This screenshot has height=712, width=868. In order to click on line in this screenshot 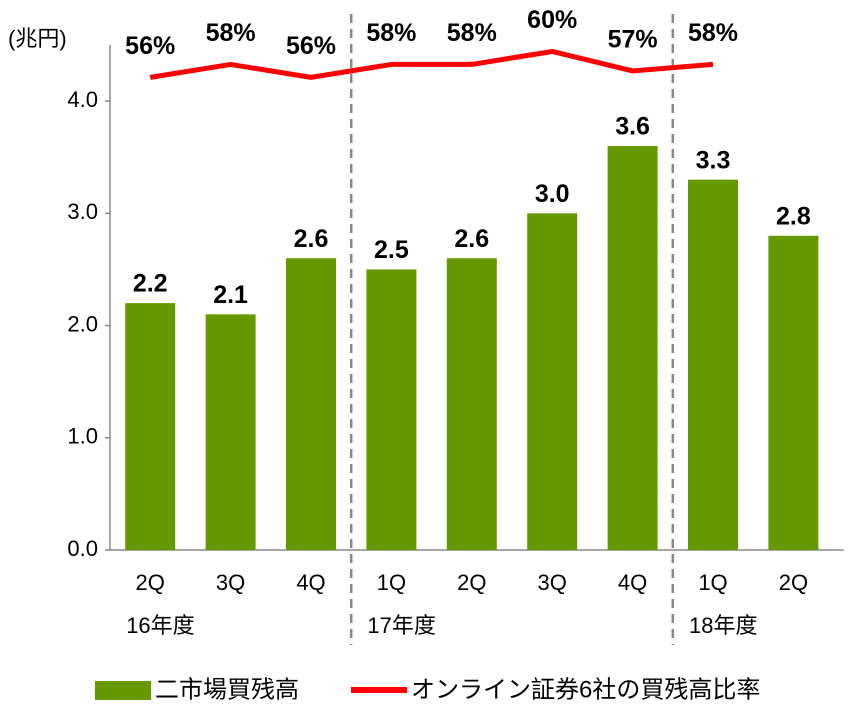, I will do `click(431, 64)`.